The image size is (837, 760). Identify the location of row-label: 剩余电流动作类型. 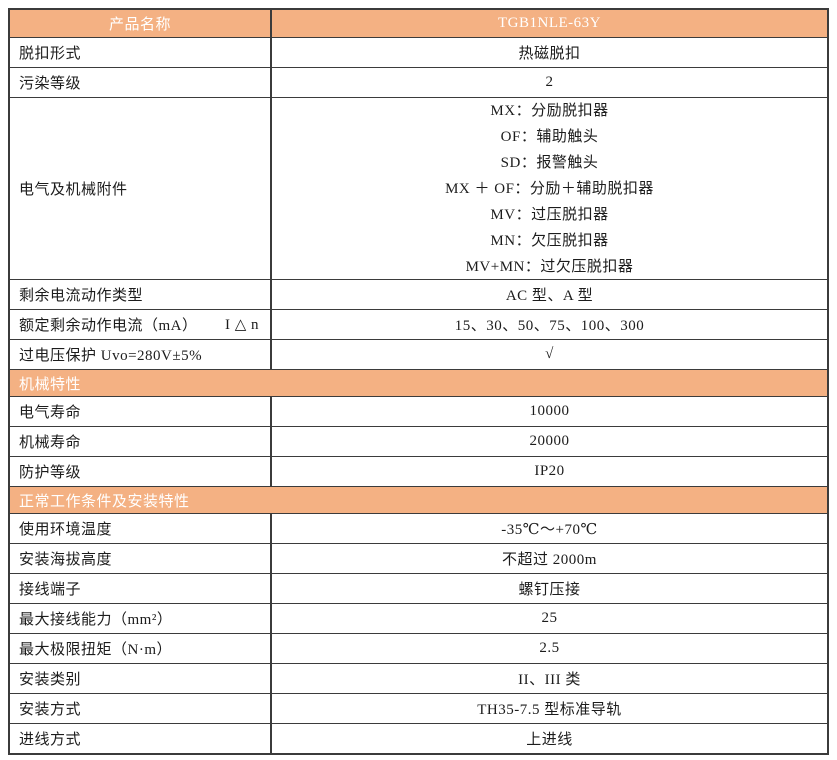
(141, 294).